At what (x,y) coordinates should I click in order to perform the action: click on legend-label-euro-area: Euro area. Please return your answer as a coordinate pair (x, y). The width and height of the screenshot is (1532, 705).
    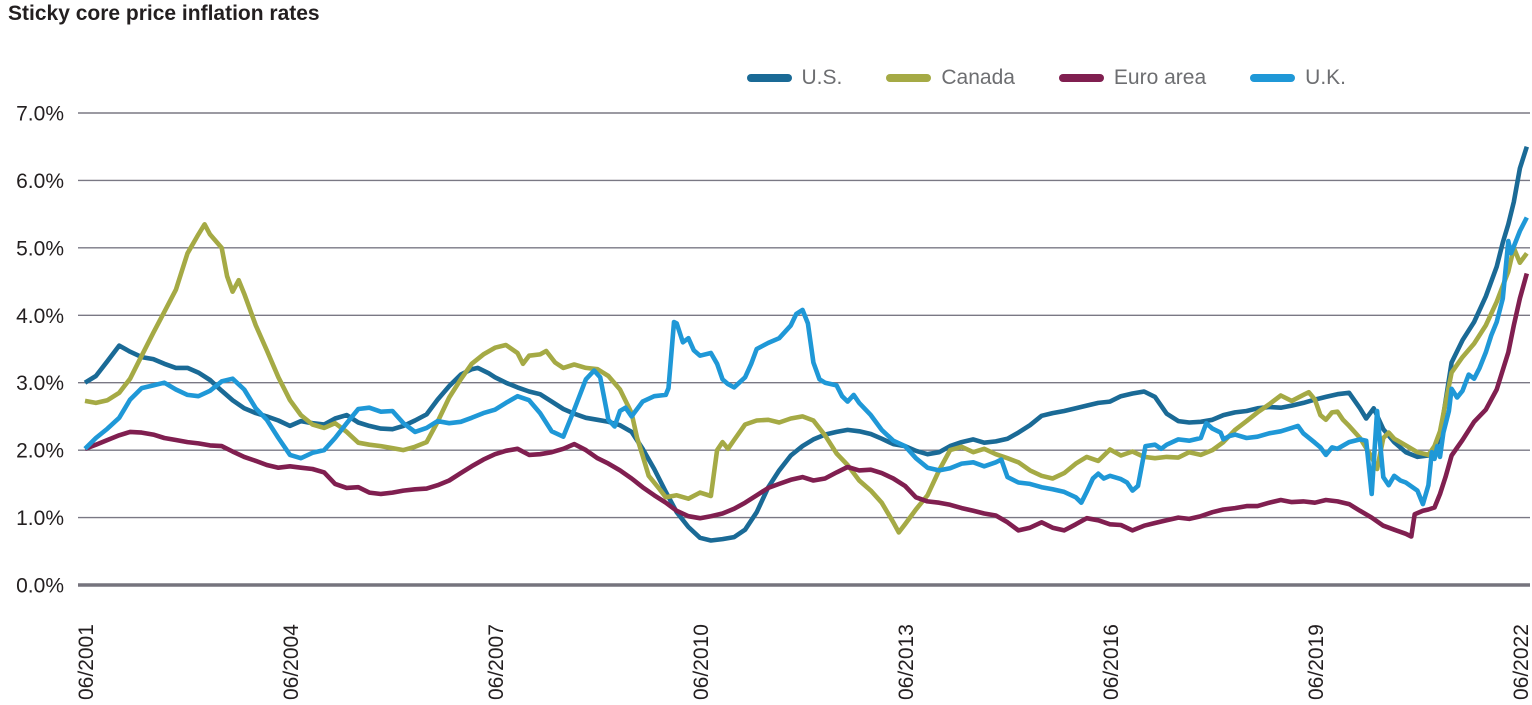
    Looking at the image, I should click on (1160, 77).